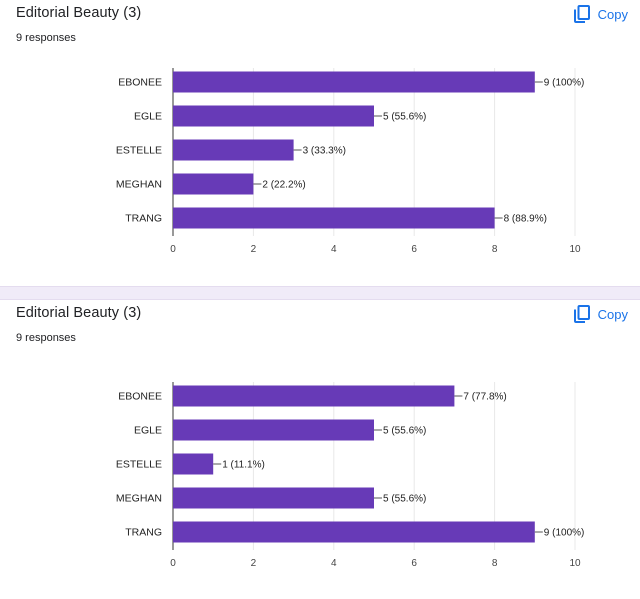 The image size is (640, 599). What do you see at coordinates (283, 185) in the screenshot?
I see `data-label: 2 (22.2%)` at bounding box center [283, 185].